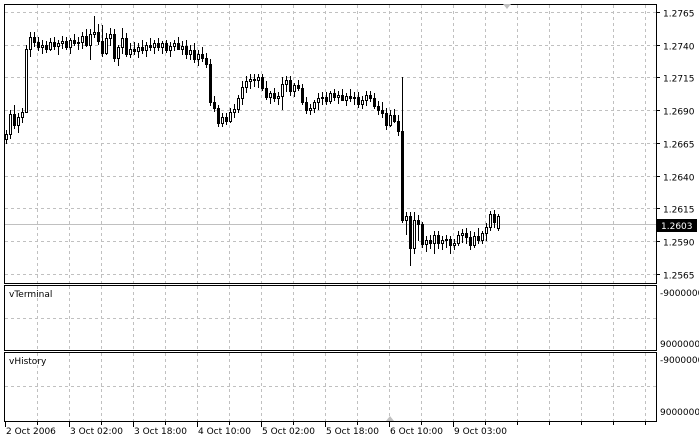 This screenshot has width=699, height=440. Describe the element at coordinates (679, 80) in the screenshot. I see `price-tick-label: 1.2715` at that location.